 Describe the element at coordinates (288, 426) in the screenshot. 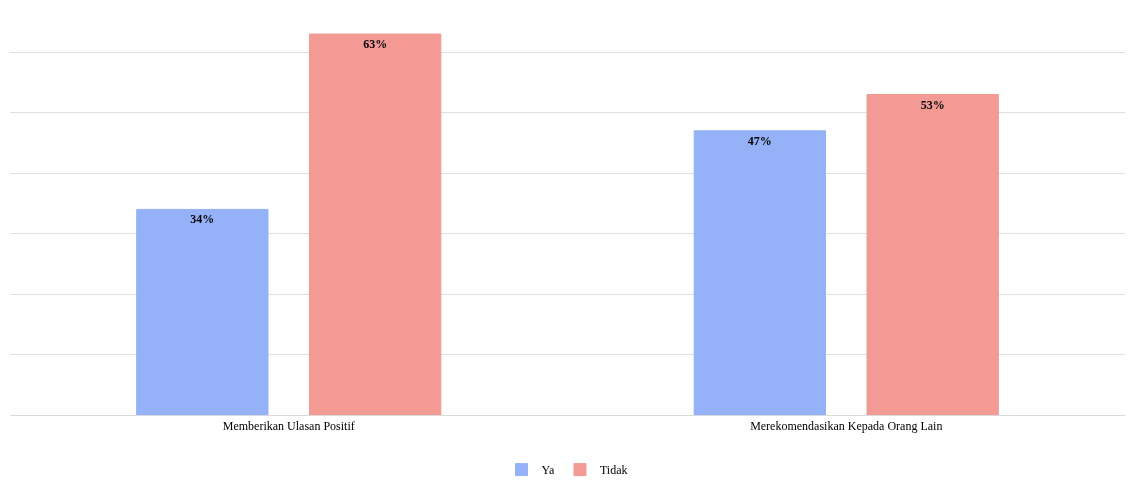

I see `x-tick-label: Memberikan Ulasan Positif` at that location.